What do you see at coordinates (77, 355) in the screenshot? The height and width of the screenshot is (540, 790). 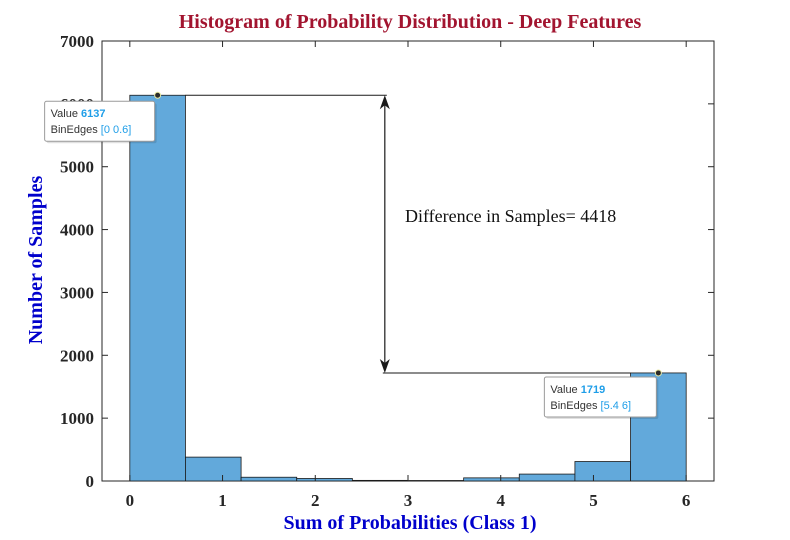 I see `y-tick-label: 2000` at bounding box center [77, 355].